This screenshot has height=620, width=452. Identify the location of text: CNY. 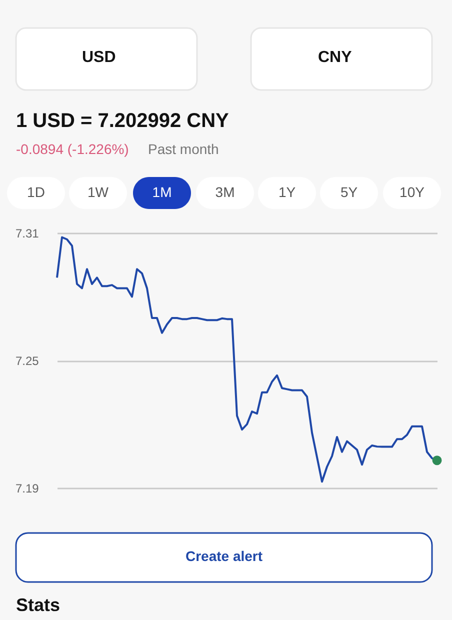
(335, 57).